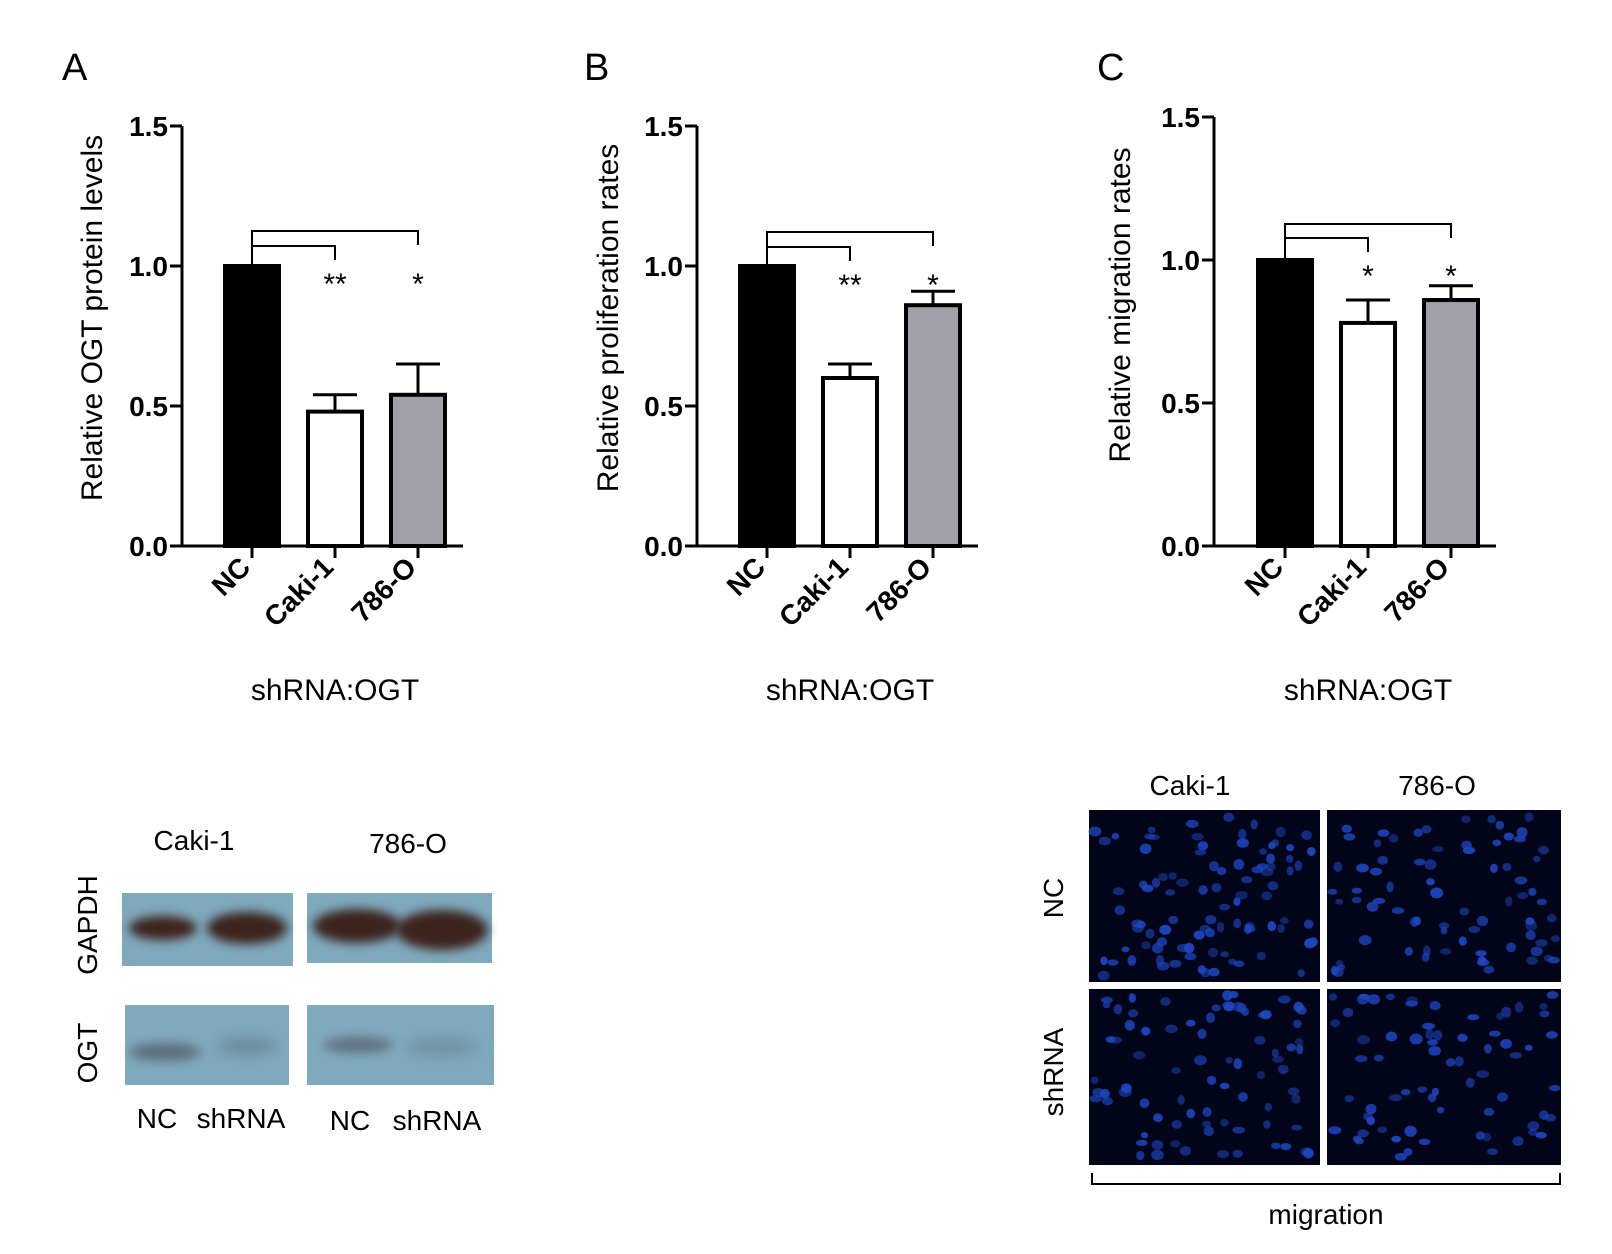 The image size is (1612, 1254). What do you see at coordinates (1324, 986) in the screenshot?
I see `nuclei` at bounding box center [1324, 986].